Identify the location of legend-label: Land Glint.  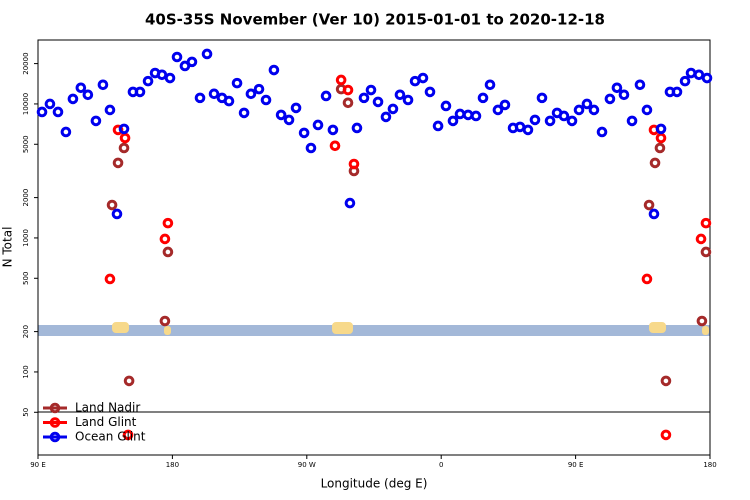
(106, 422).